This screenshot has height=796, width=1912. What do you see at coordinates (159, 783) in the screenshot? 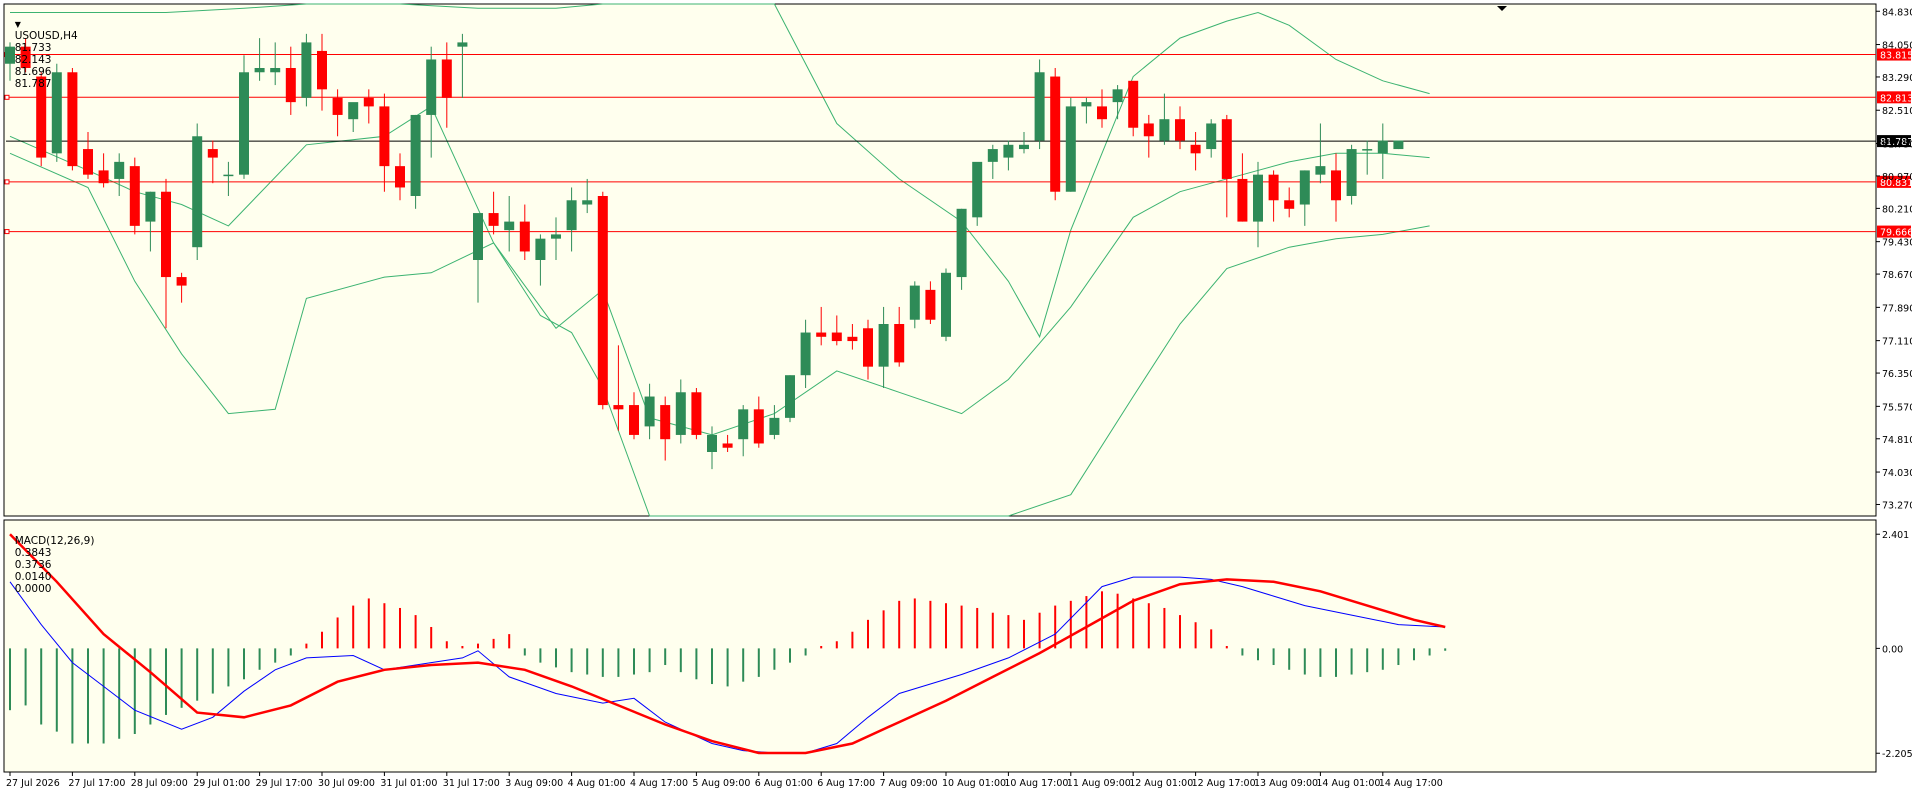
I see `time-tick-label: 28 Jul 09:00` at bounding box center [159, 783].